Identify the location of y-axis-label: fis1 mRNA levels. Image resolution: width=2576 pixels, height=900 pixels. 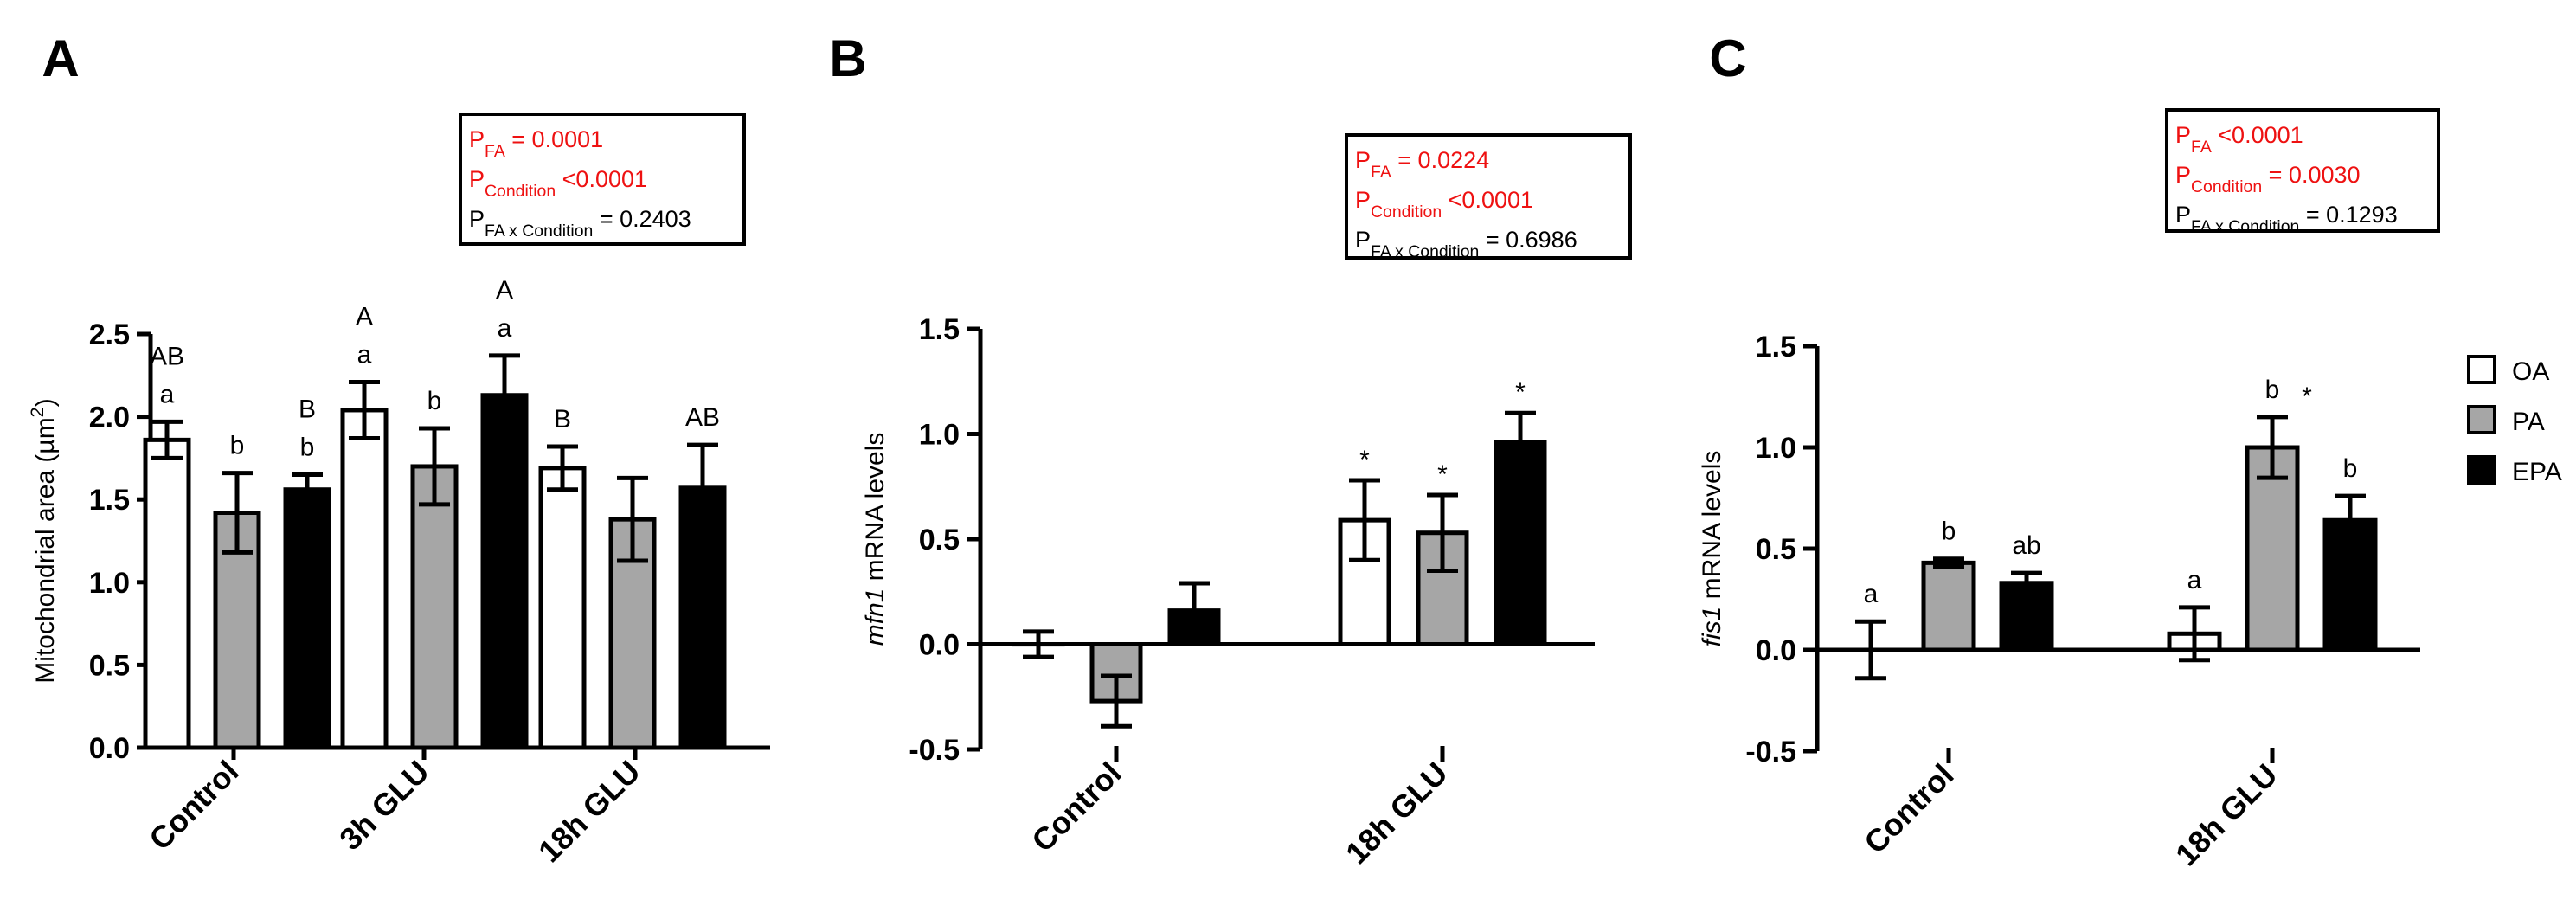
(1712, 549).